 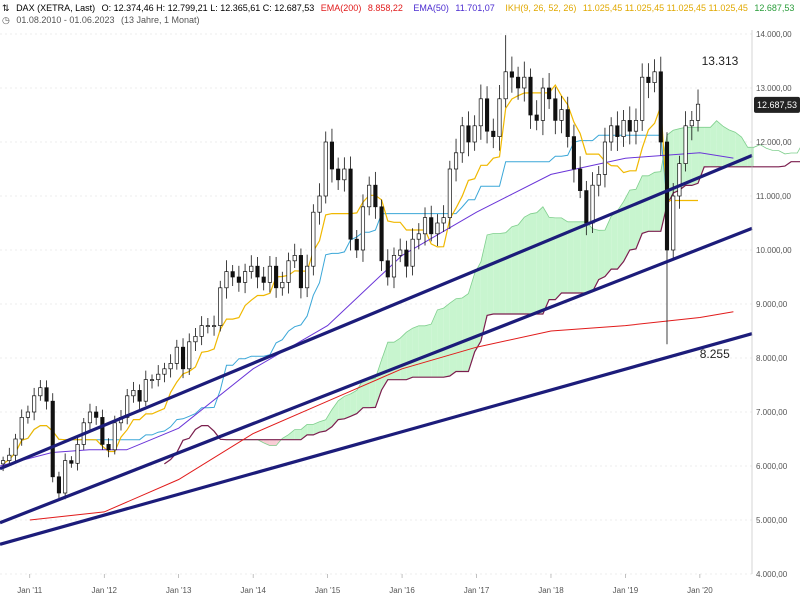 What do you see at coordinates (772, 466) in the screenshot?
I see `y-tick-label: 6.000,00` at bounding box center [772, 466].